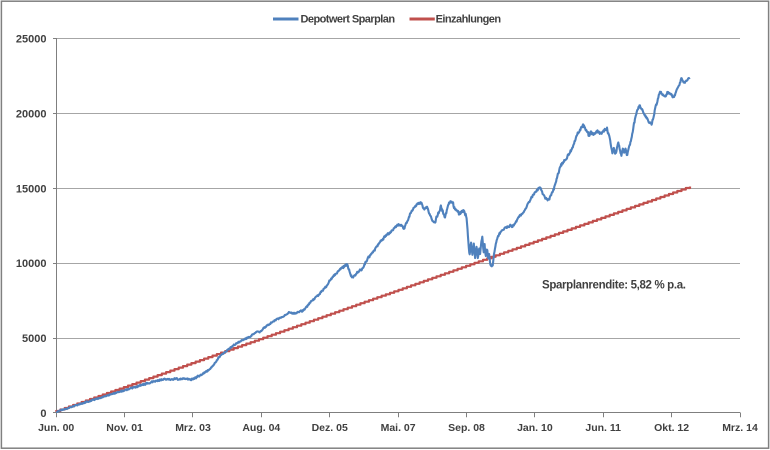  I want to click on svg-text: Sparplanrendite: 5,82 % p.a., so click(614, 286).